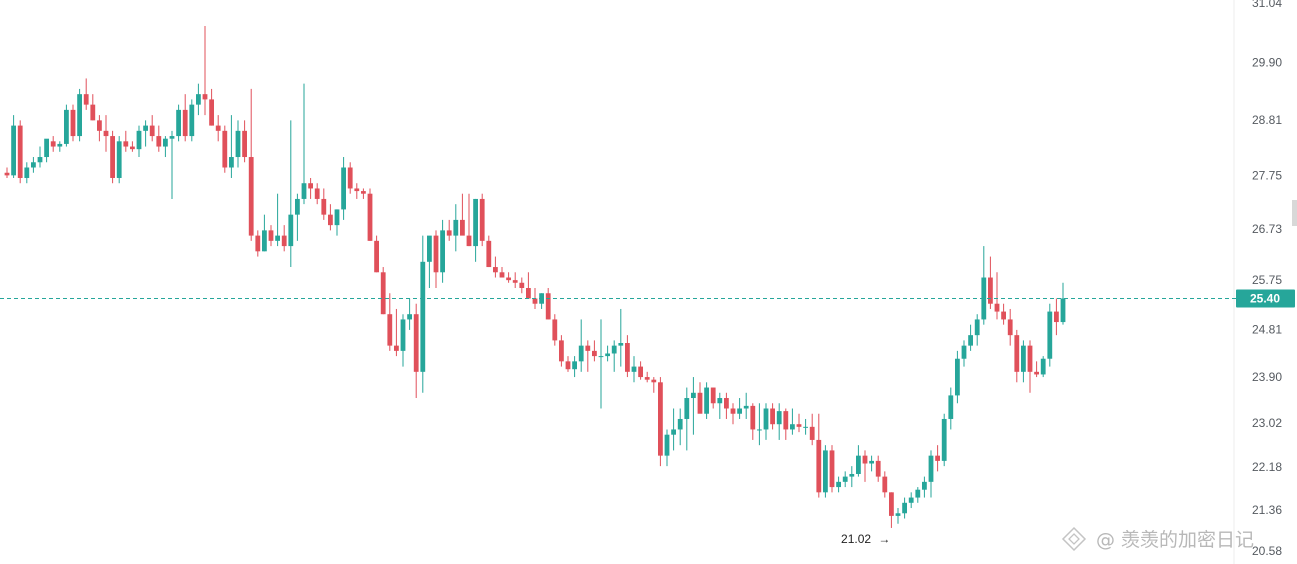  Describe the element at coordinates (1157, 539) in the screenshot. I see `watermark: @ 羡羡的加密日记` at that location.